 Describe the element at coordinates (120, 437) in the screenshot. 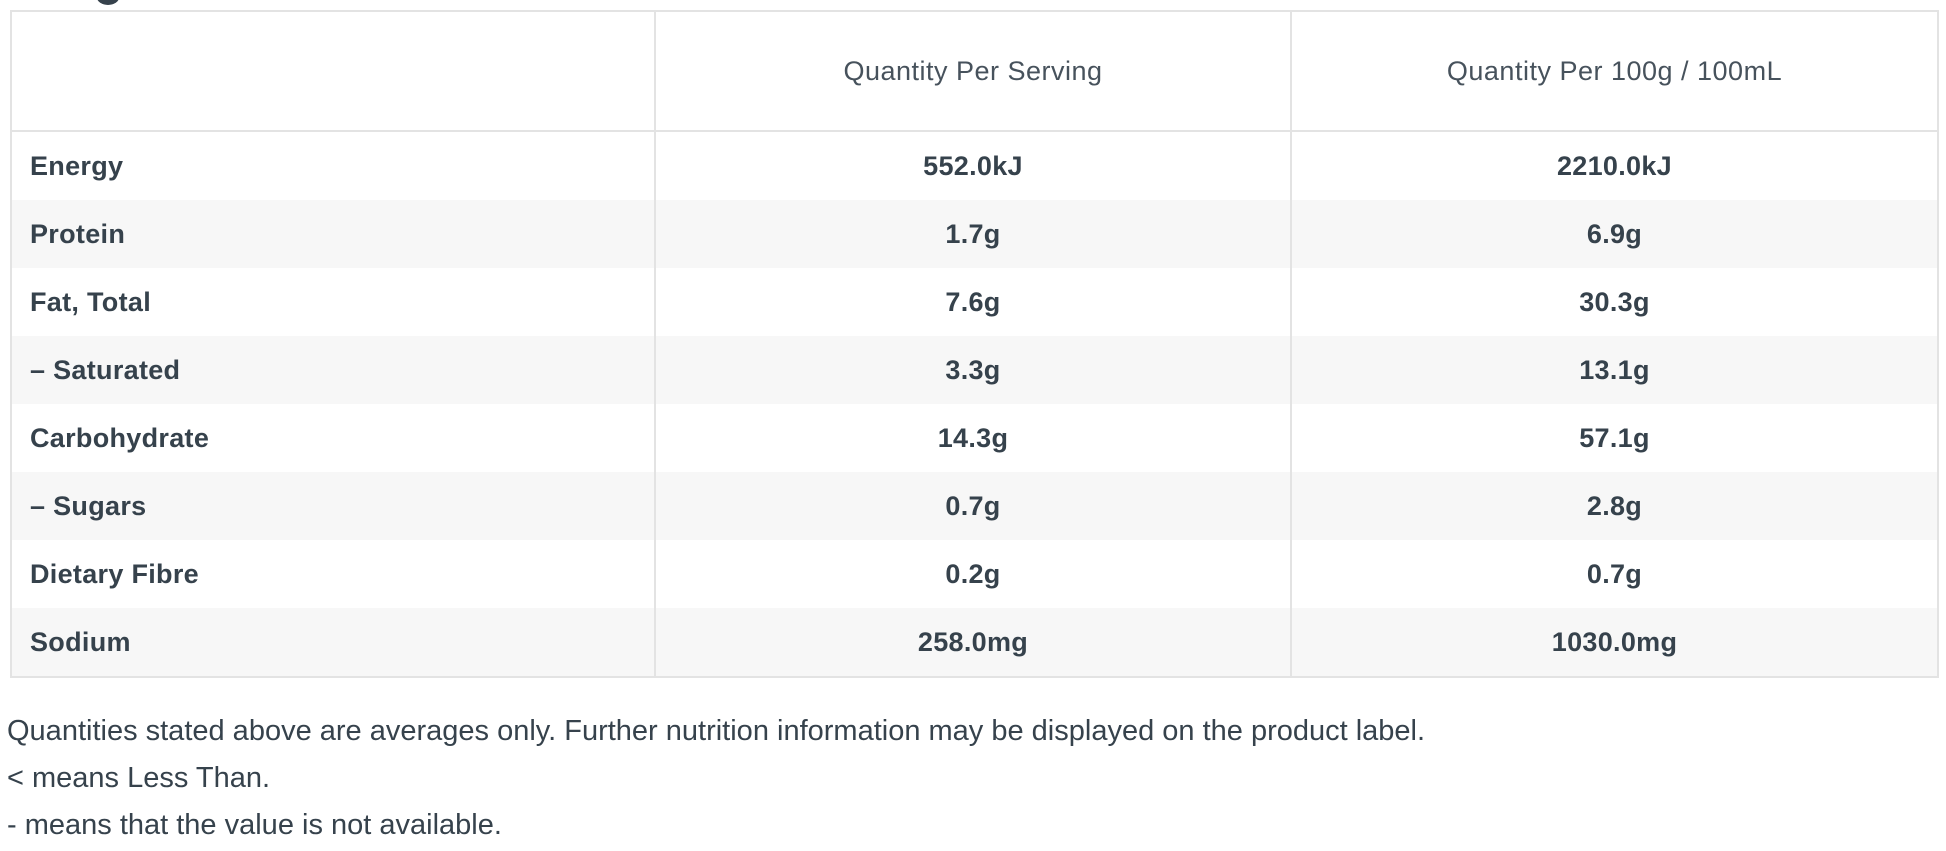

I see `nutrient-label: Carbohydrate` at that location.